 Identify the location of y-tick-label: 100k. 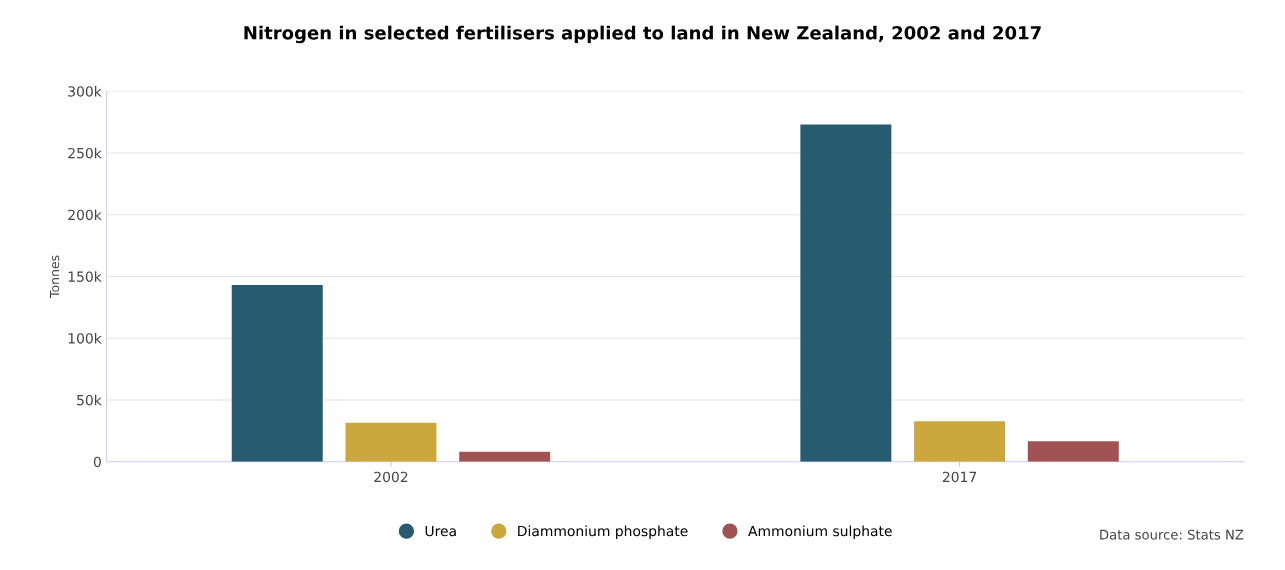
(85, 338).